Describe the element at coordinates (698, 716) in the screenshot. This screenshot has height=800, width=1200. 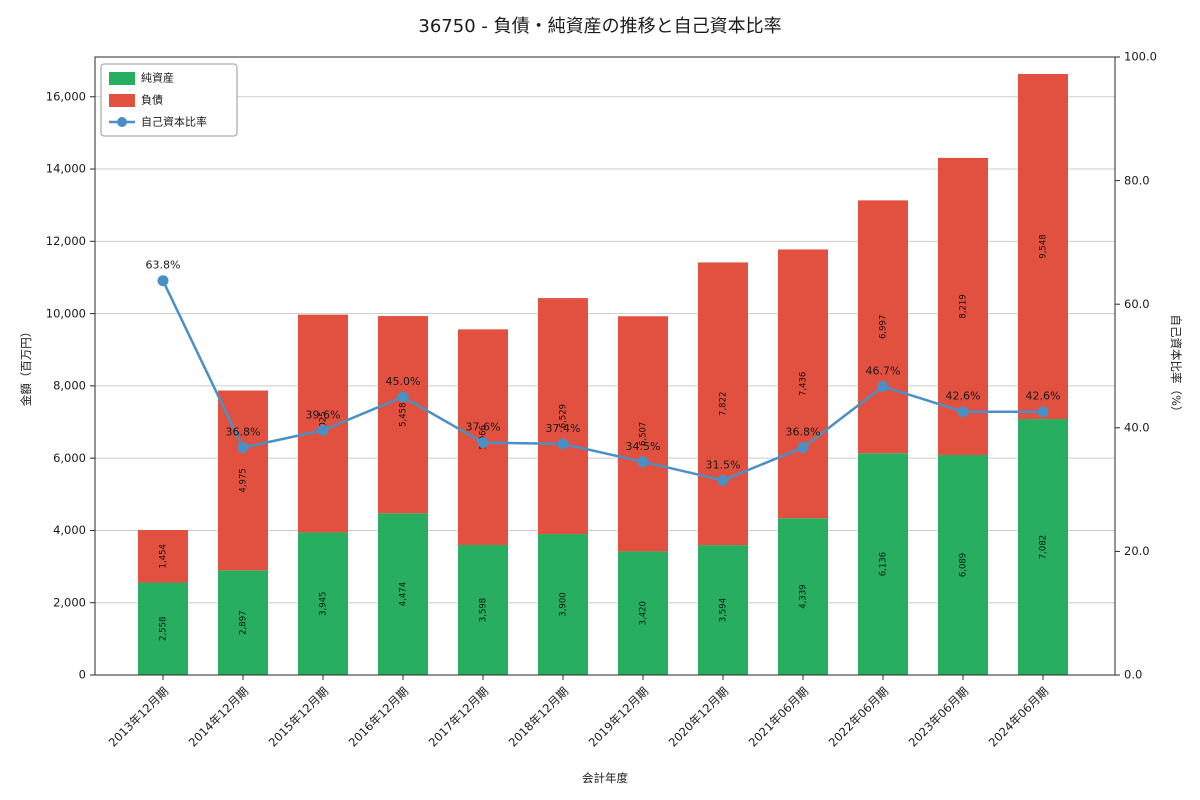
I see `x-tick-label: 2020年12月期` at that location.